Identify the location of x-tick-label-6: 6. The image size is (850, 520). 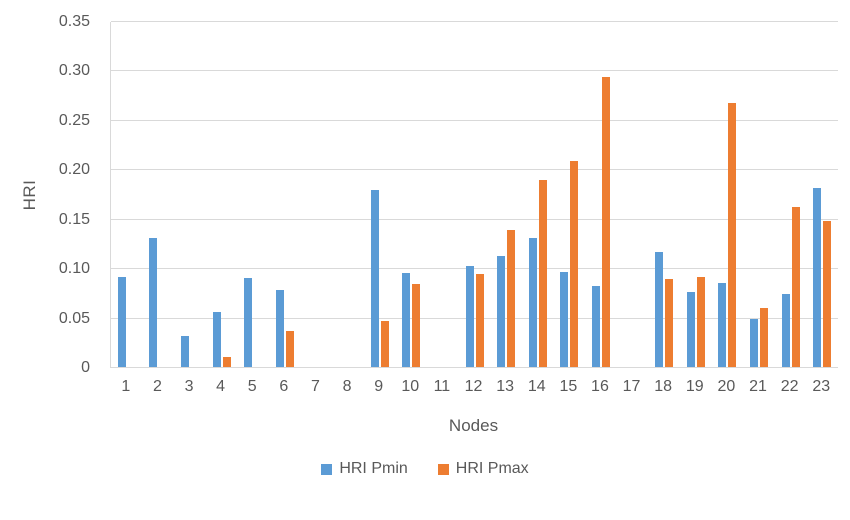
(284, 386).